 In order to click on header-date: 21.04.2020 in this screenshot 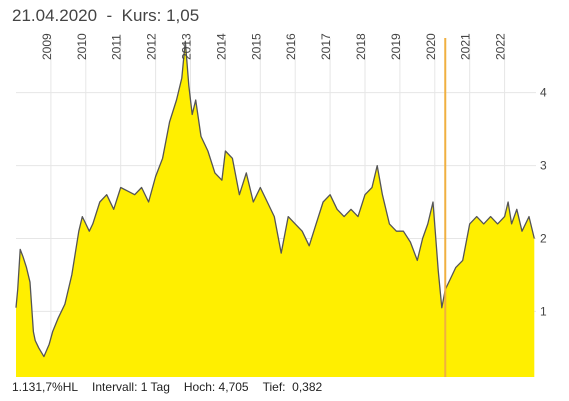, I will do `click(55, 15)`.